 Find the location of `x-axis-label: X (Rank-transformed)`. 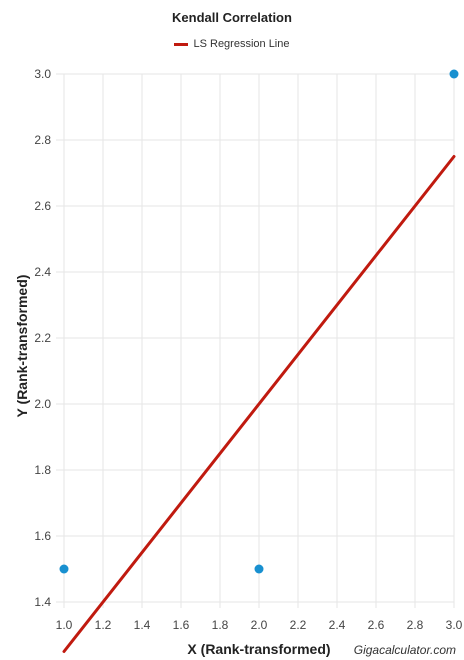

x-axis-label: X (Rank-transformed) is located at coordinates (259, 649).